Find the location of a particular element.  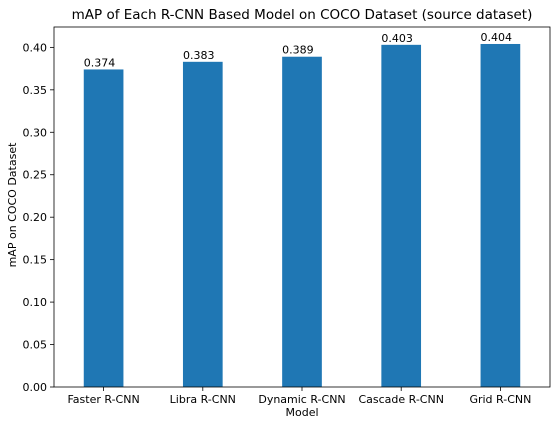

x-tick-label: Dynamic R-CNN is located at coordinates (301, 399).